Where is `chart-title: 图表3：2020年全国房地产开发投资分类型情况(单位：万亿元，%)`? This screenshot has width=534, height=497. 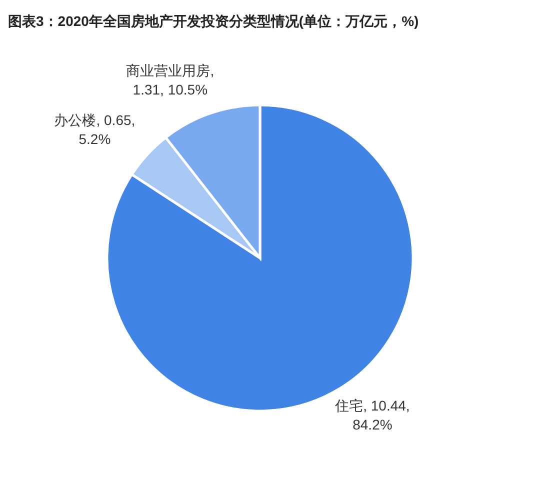
chart-title: 图表3：2020年全国房地产开发投资分类型情况(单位：万亿元，%) is located at coordinates (213, 21).